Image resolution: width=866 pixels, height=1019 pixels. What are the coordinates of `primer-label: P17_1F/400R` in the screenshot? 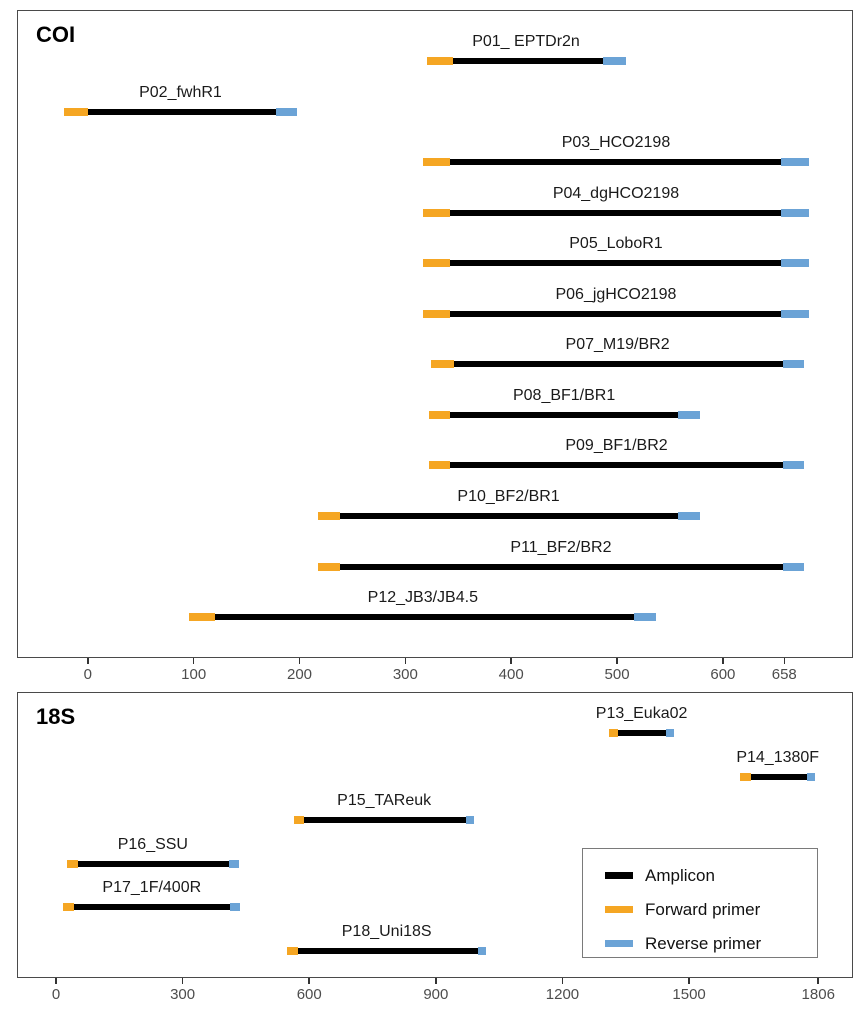 It's located at (152, 888).